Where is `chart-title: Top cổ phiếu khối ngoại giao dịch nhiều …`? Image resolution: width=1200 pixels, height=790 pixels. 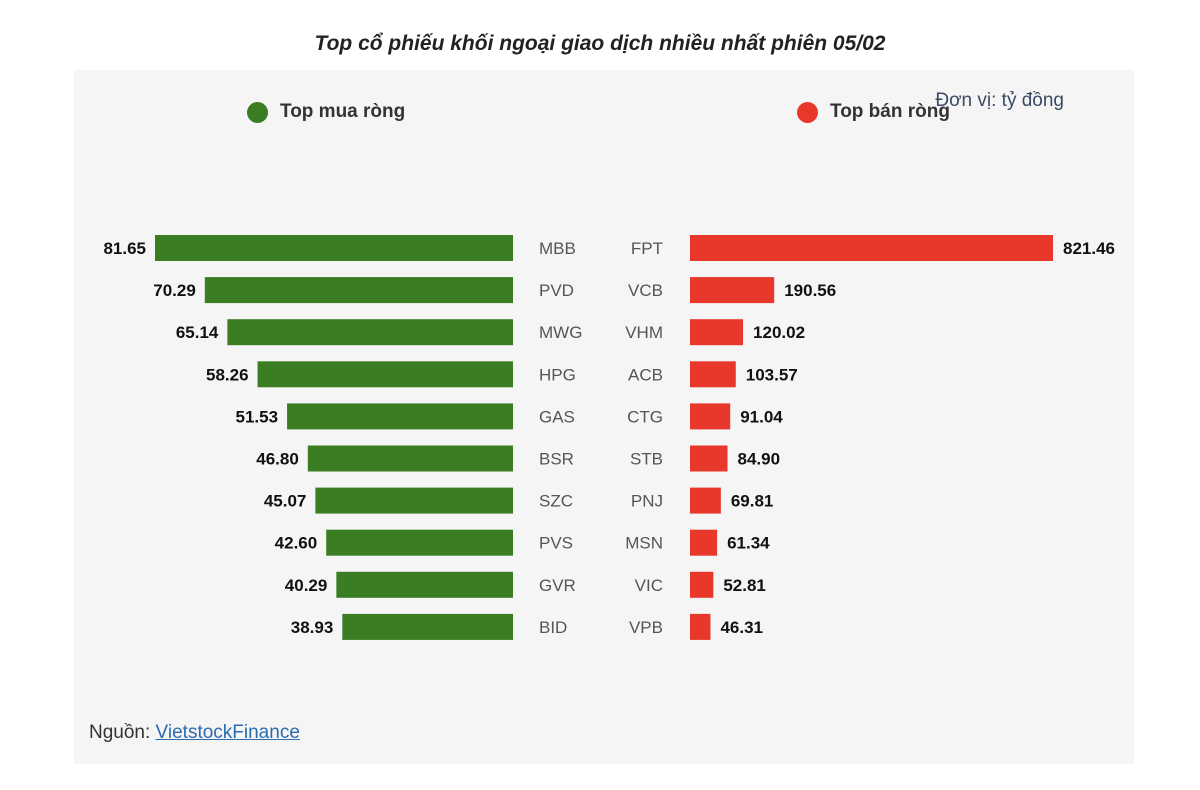
chart-title: Top cổ phiếu khối ngoại giao dịch nhiều … is located at coordinates (600, 43).